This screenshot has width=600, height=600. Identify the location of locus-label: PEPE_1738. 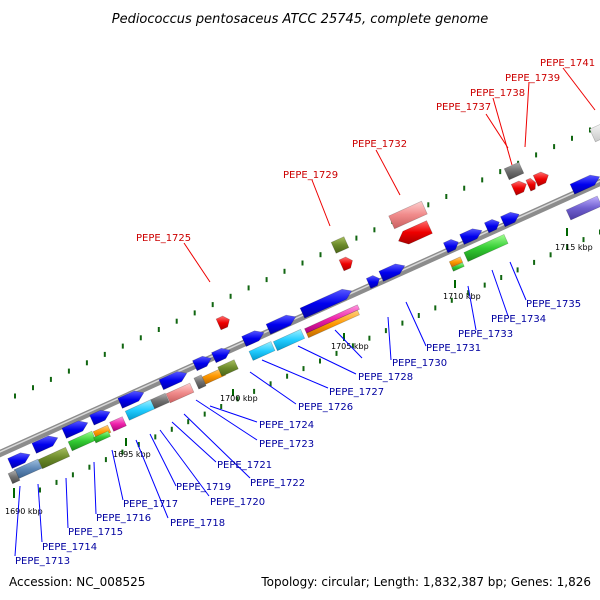
(497, 93).